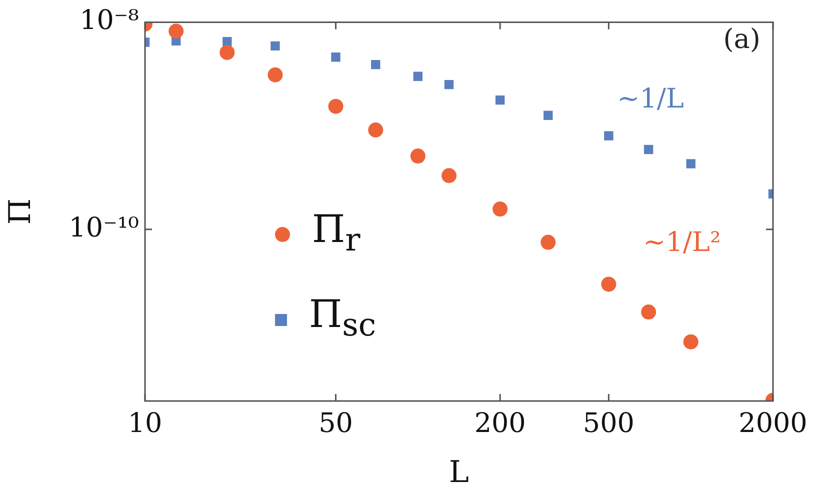 Image resolution: width=825 pixels, height=496 pixels. I want to click on legend-label: Π$_{sc}$, so click(342, 318).